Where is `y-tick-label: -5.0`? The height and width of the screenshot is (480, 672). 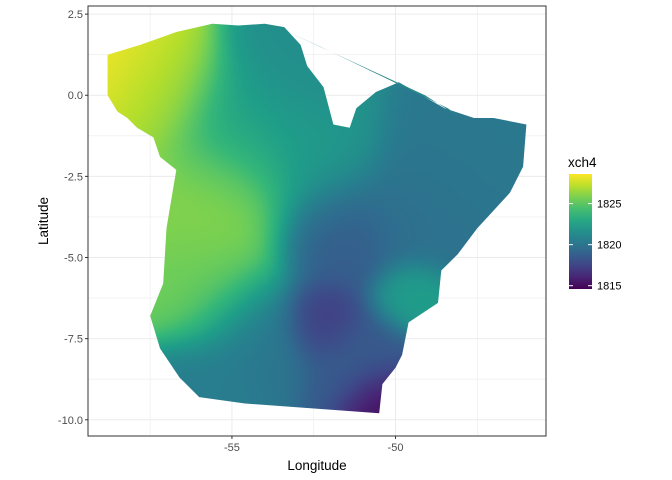 y-tick-label: -5.0 is located at coordinates (73, 259).